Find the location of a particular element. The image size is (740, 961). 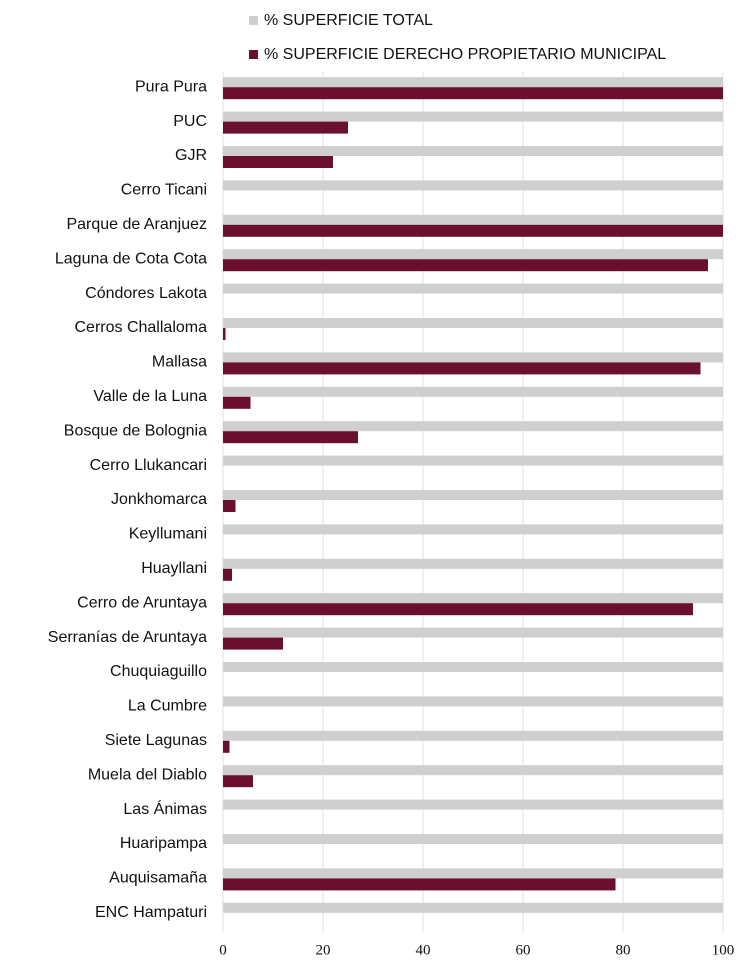

y-tick-label: GJR is located at coordinates (191, 155).